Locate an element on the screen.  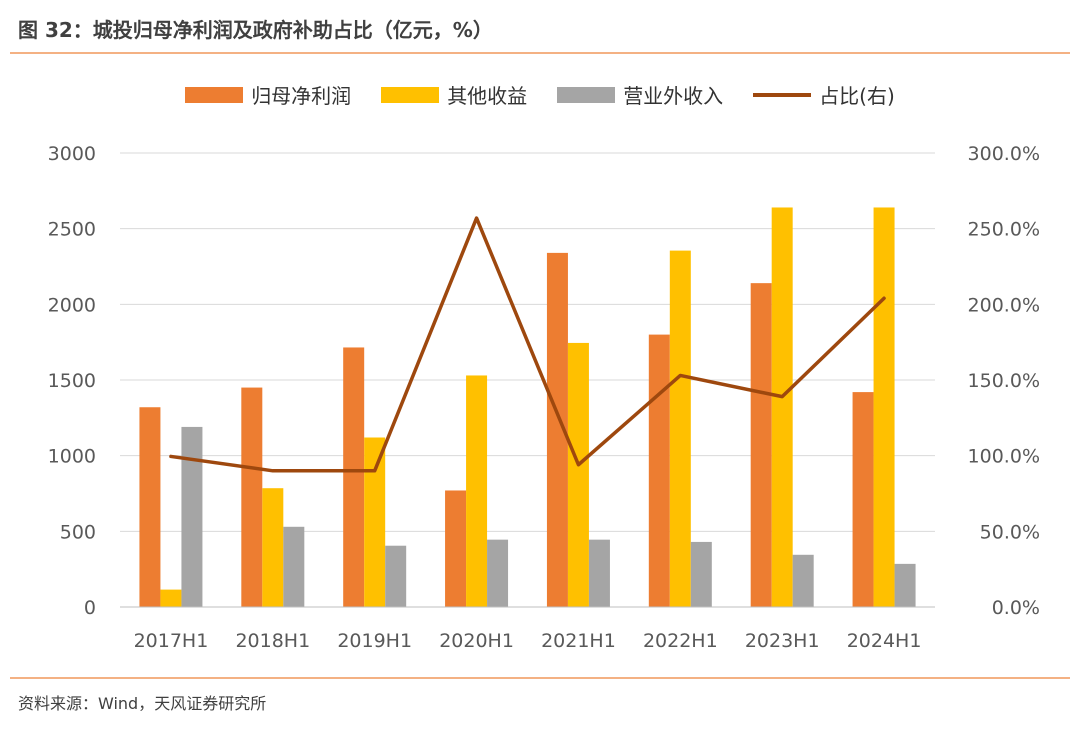
legend-swatch-other-income is located at coordinates (410, 94).